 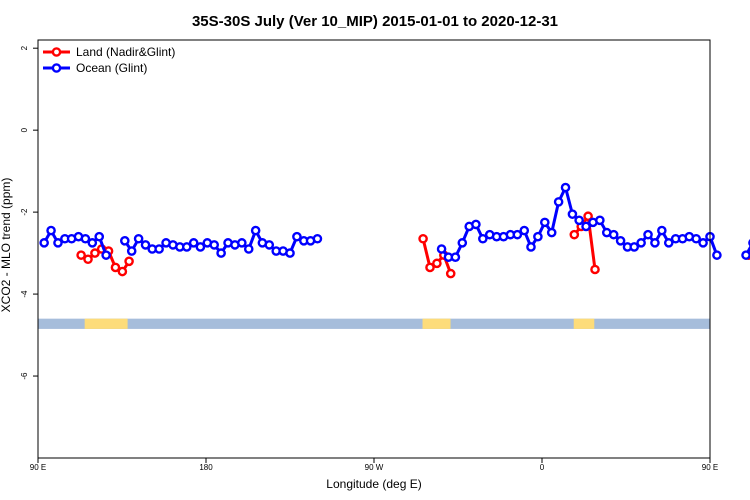 I want to click on x-axis-label: Longitude (deg E), so click(x=373, y=484).